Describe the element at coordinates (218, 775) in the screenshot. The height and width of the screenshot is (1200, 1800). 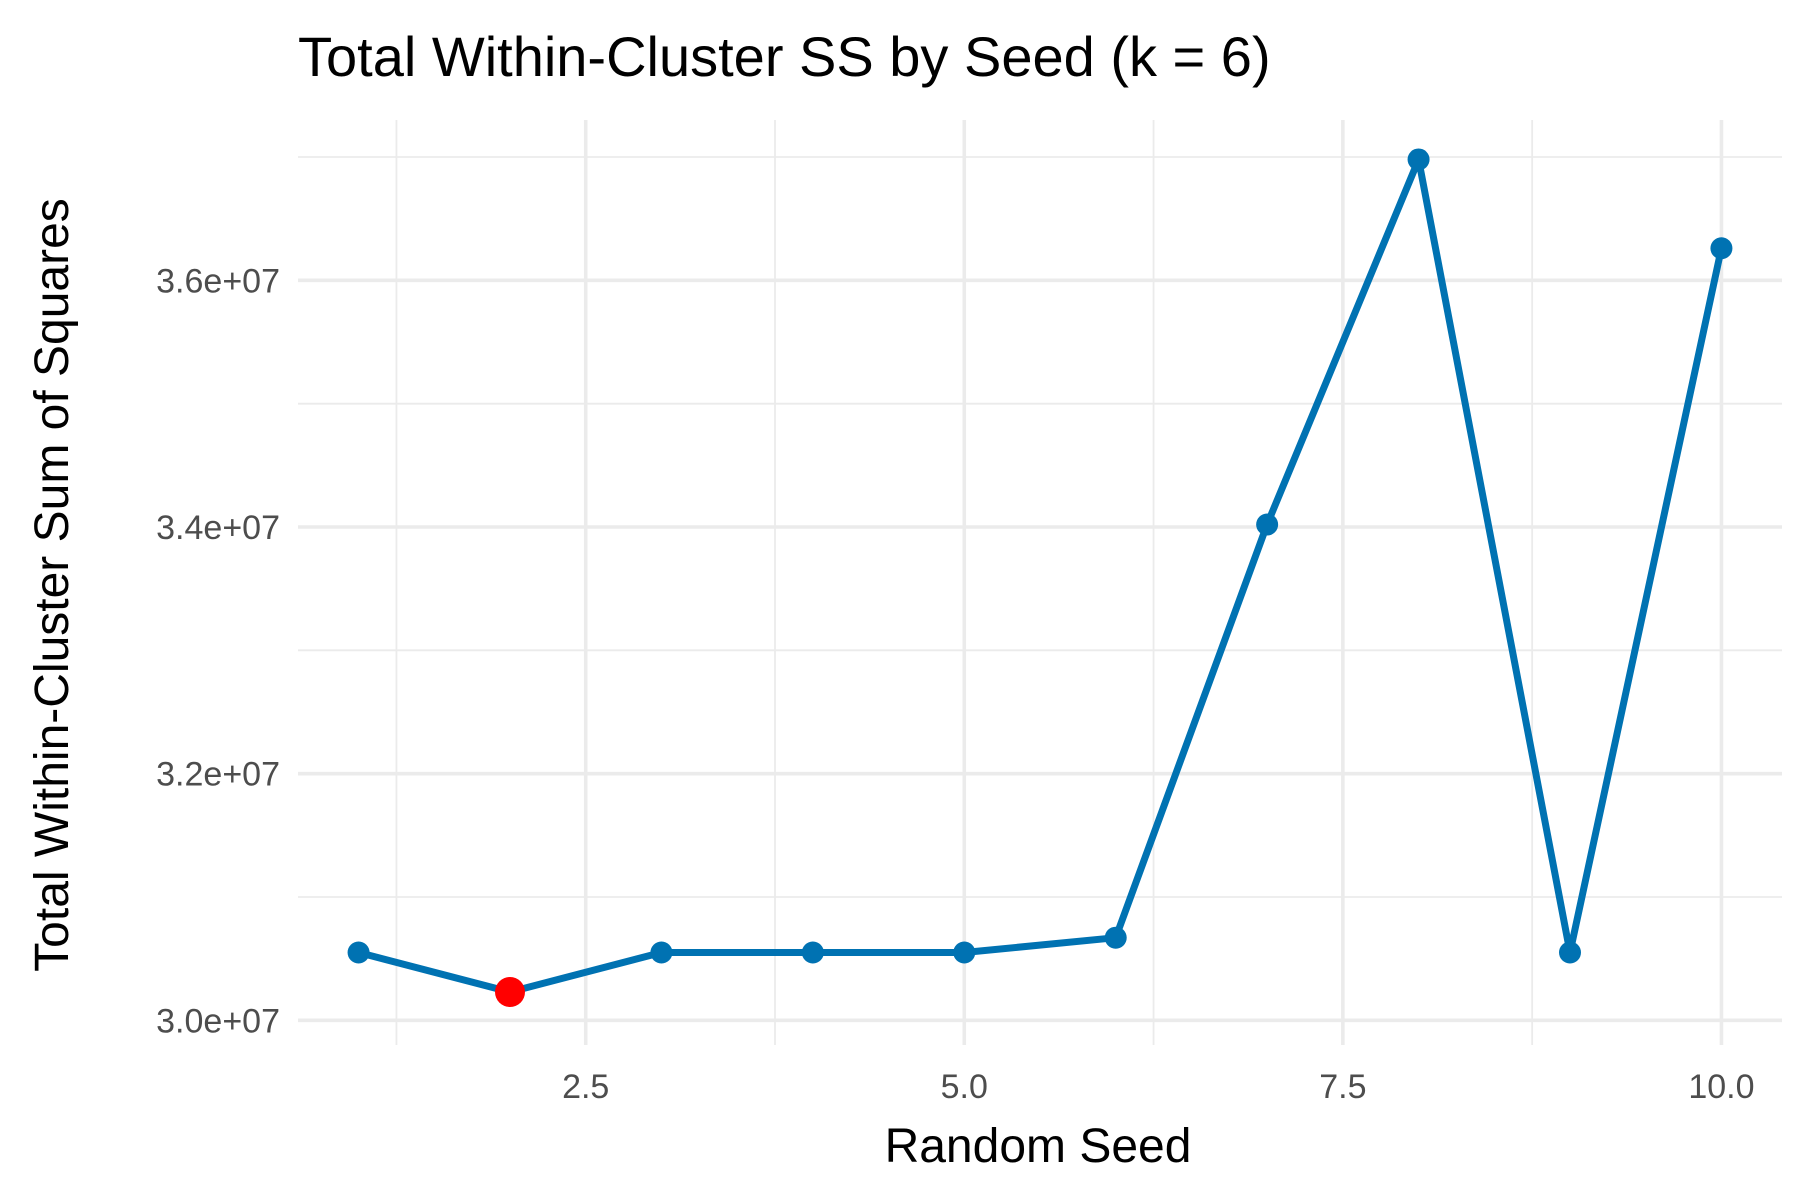
I see `y-tick-label: 3.2e+07` at that location.